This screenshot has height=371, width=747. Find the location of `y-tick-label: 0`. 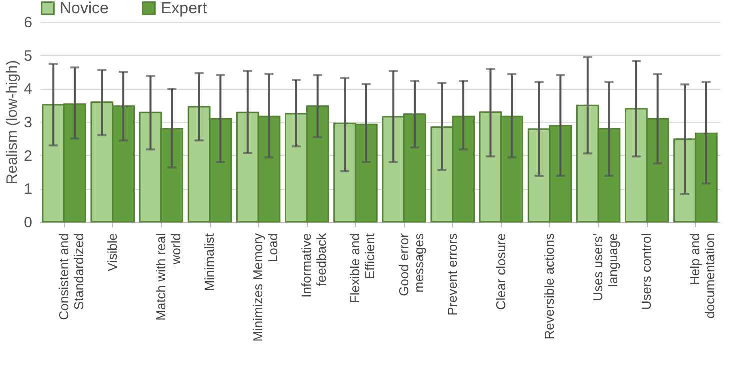

y-tick-label: 0 is located at coordinates (28, 223).